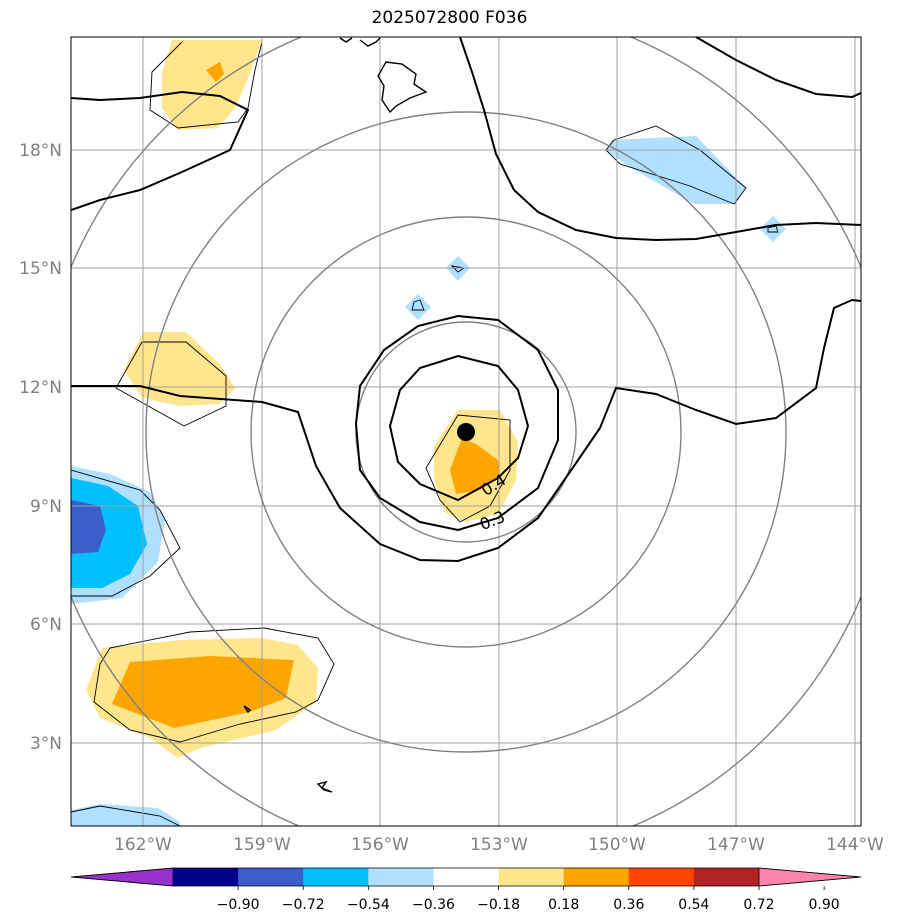  Describe the element at coordinates (143, 845) in the screenshot. I see `lon-label: 162°W` at that location.